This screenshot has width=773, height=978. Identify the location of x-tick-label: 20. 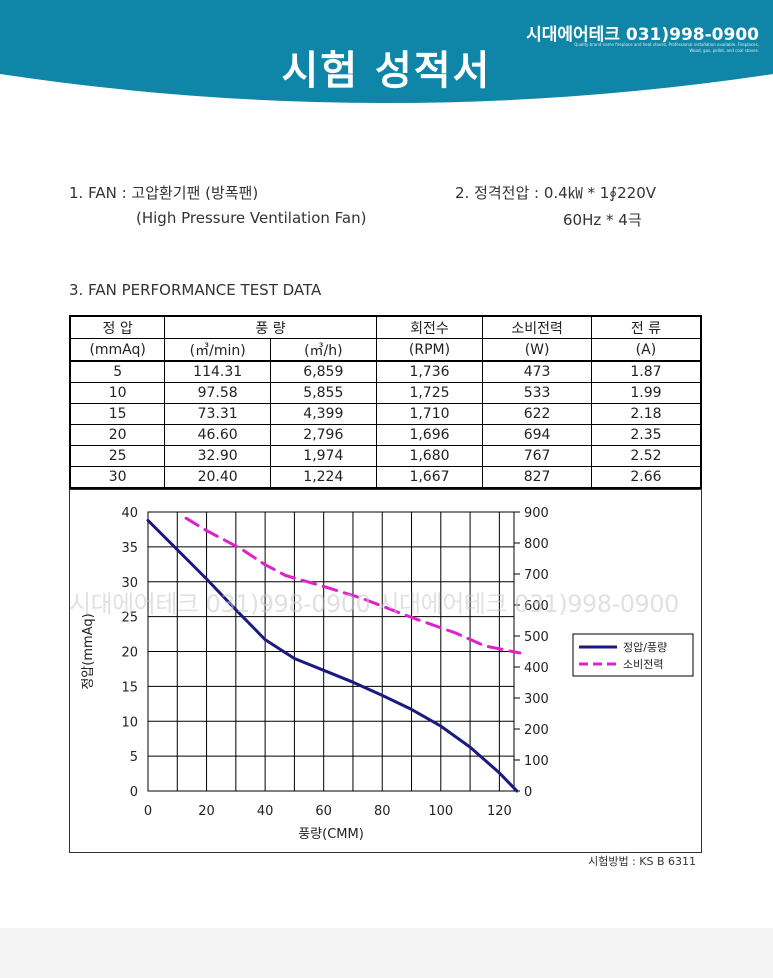
(206, 811).